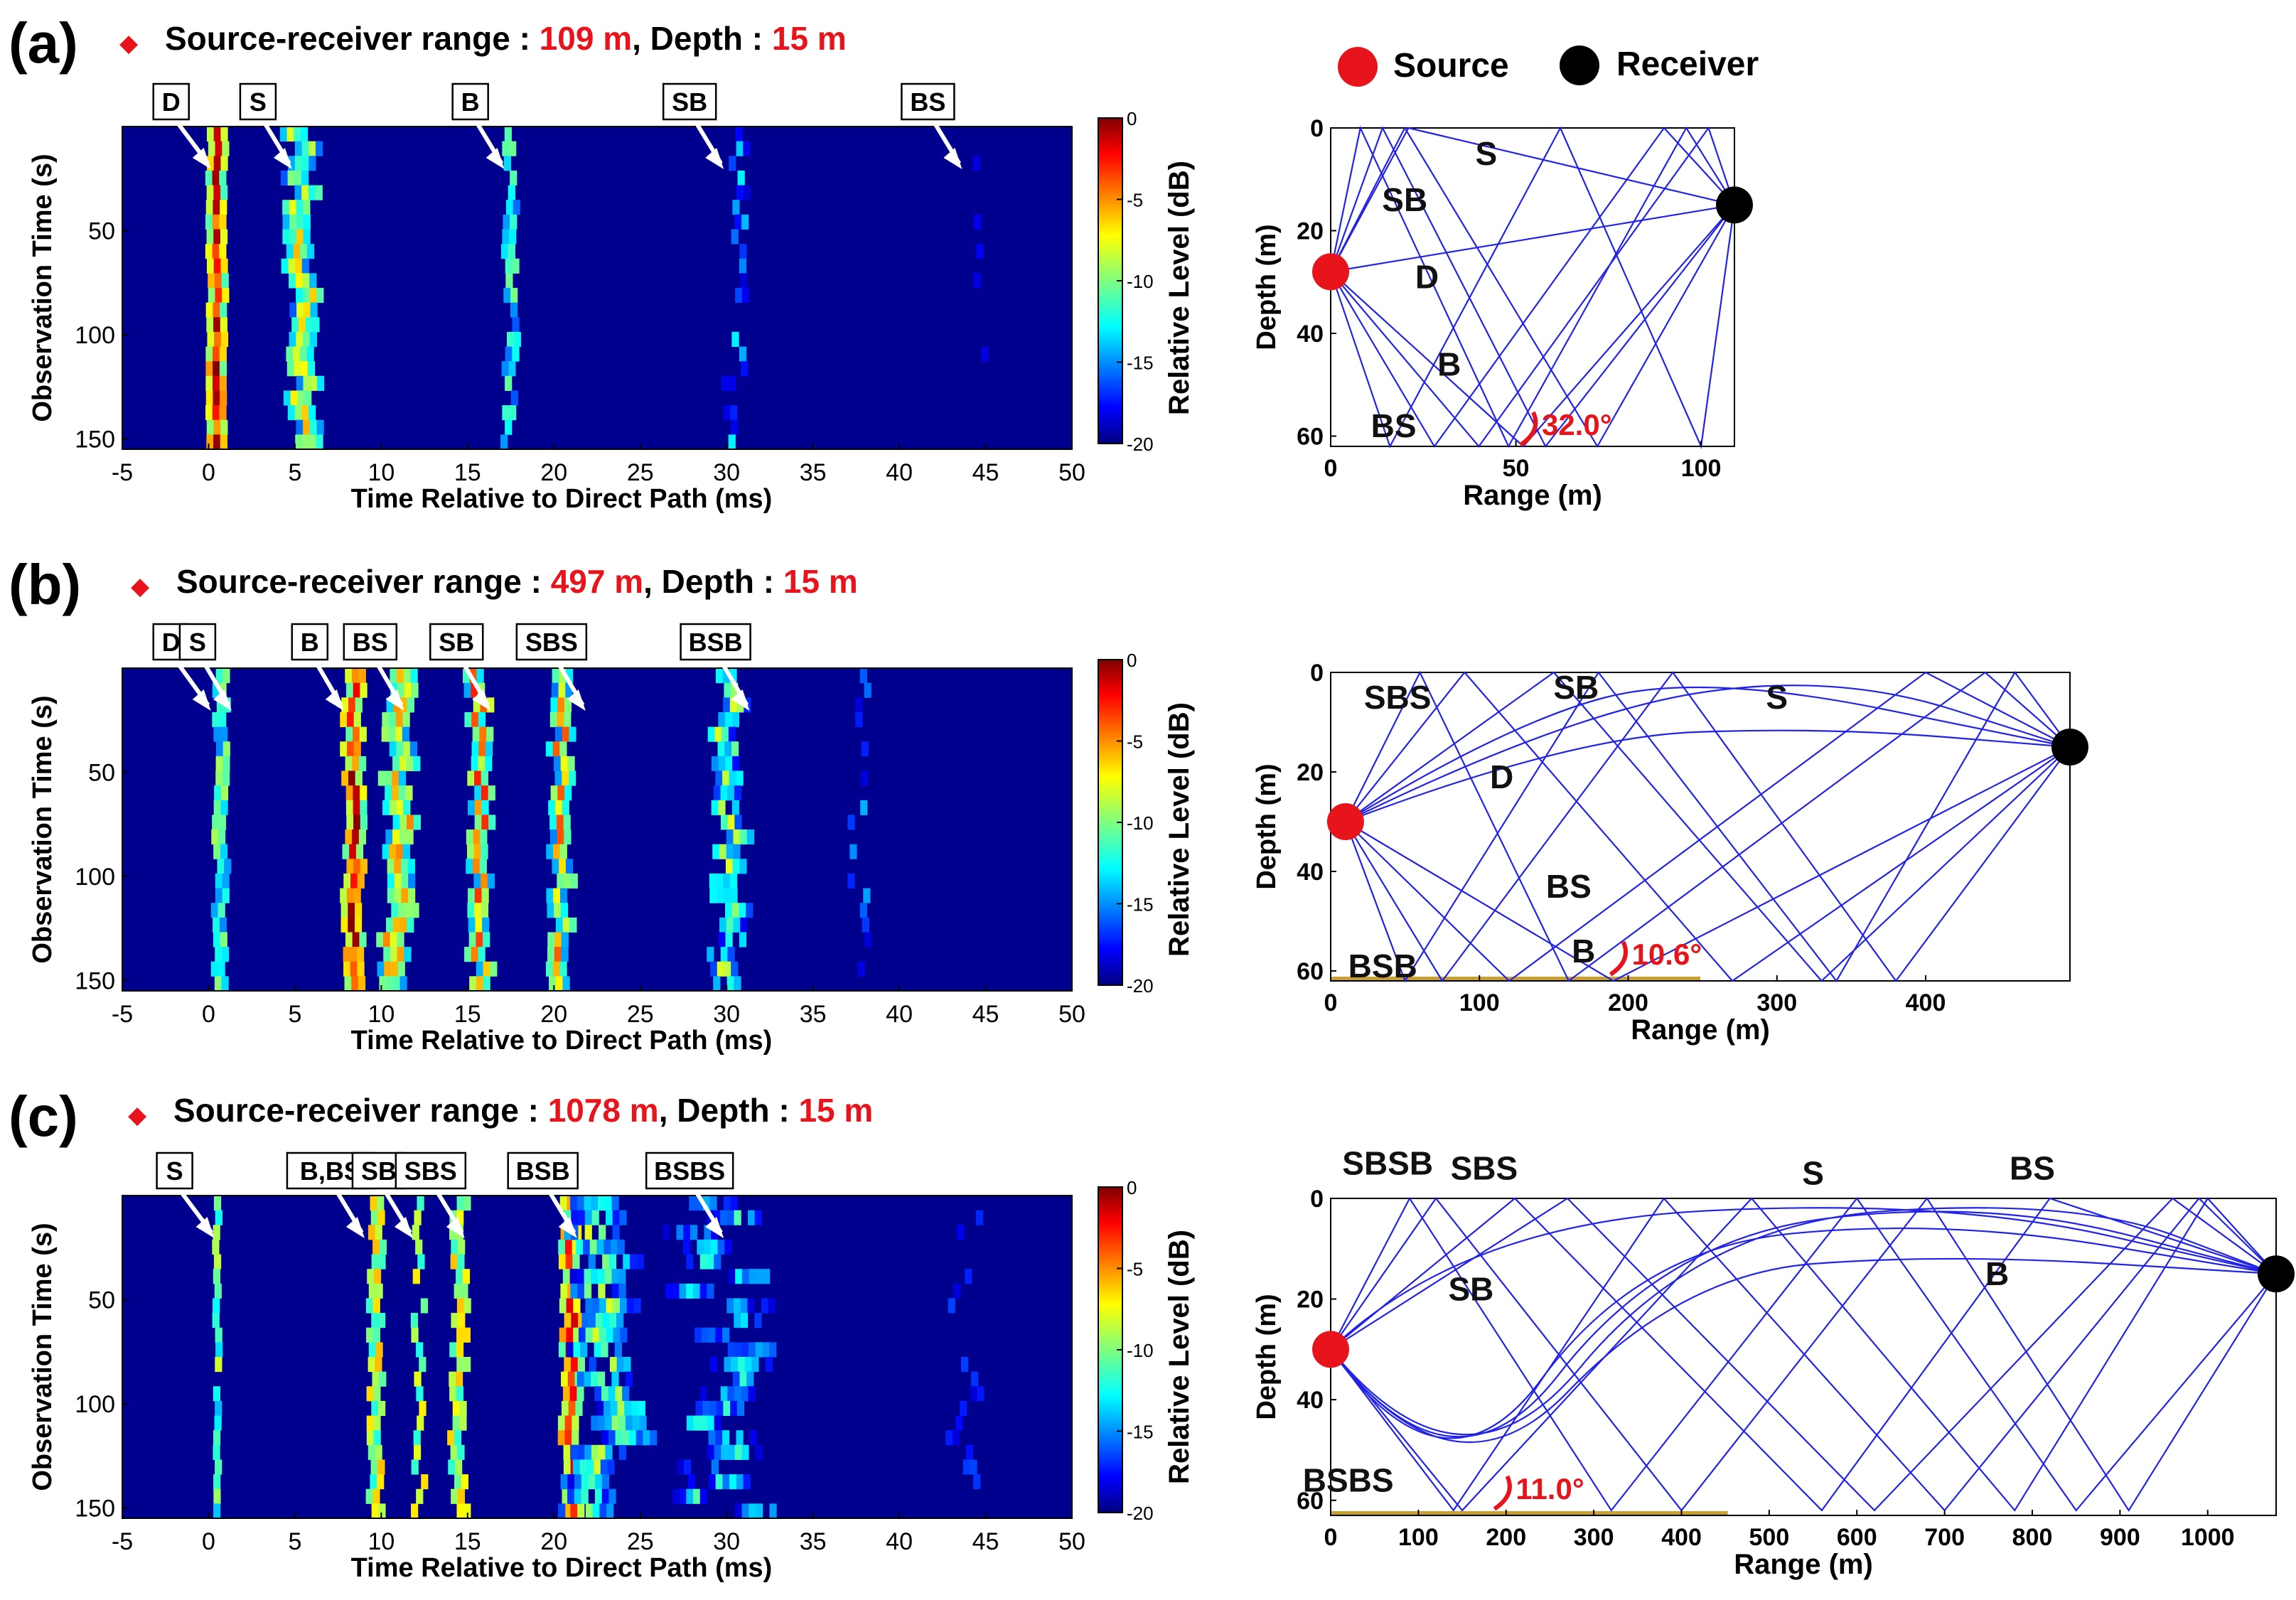 The height and width of the screenshot is (1600, 2296). What do you see at coordinates (899, 1541) in the screenshot?
I see `x-tick-label: 40` at bounding box center [899, 1541].